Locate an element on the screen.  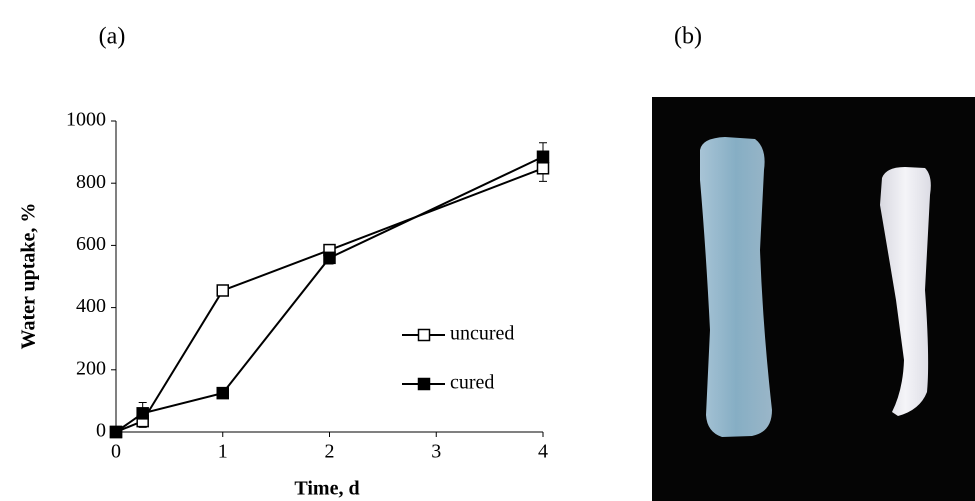
y-tick-label: 0 is located at coordinates (101, 431).